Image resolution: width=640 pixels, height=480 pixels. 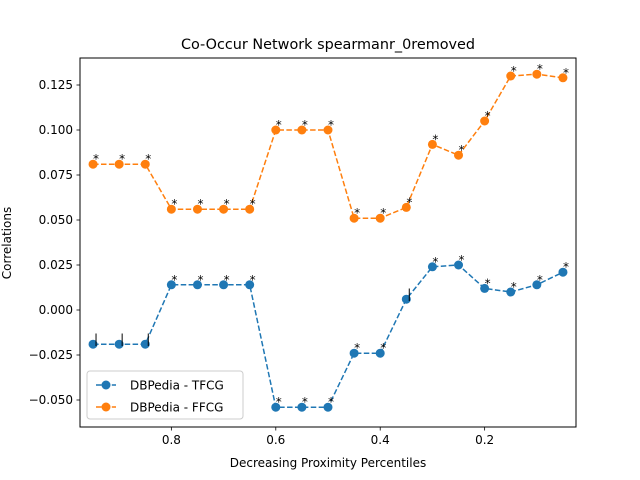 I want to click on x-tick-label: 0.8, so click(x=171, y=440).